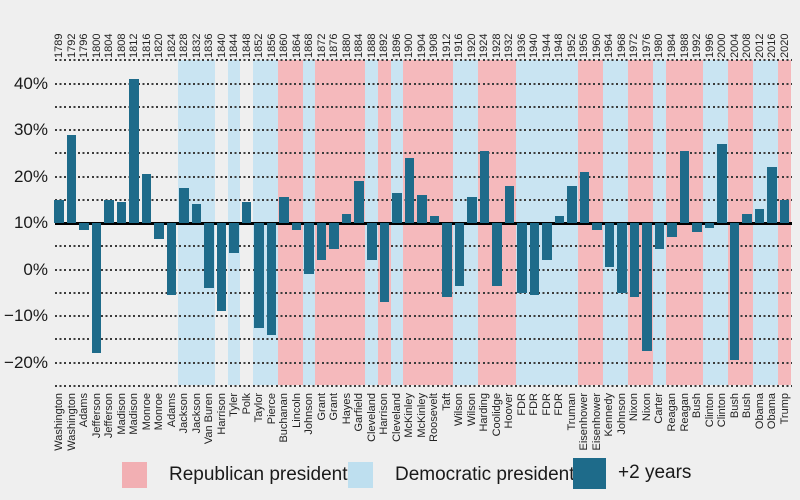  Describe the element at coordinates (747, 218) in the screenshot. I see `bar-2008-Bush` at that location.